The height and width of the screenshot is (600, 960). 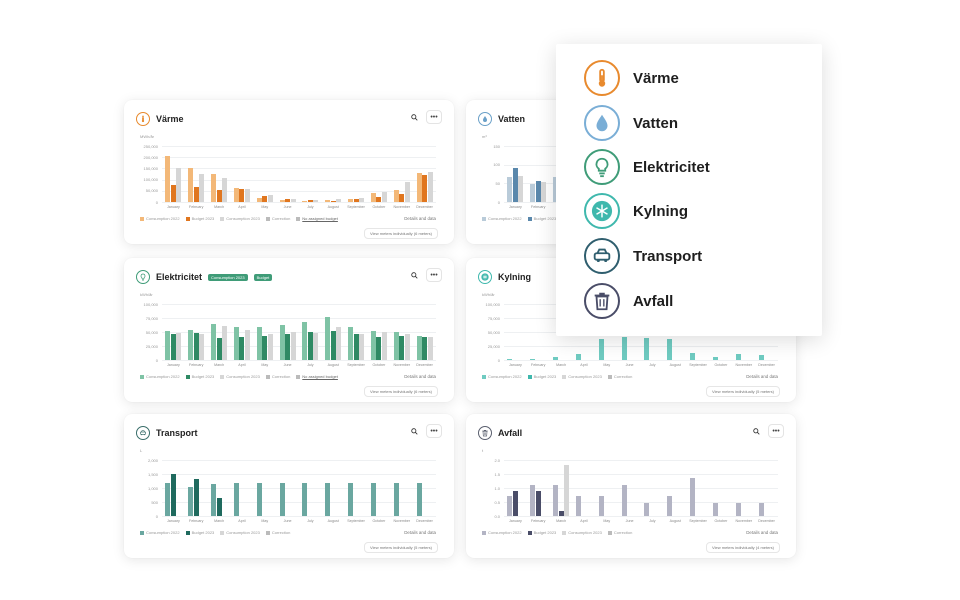 I want to click on x-tick-label: June, so click(x=287, y=207).